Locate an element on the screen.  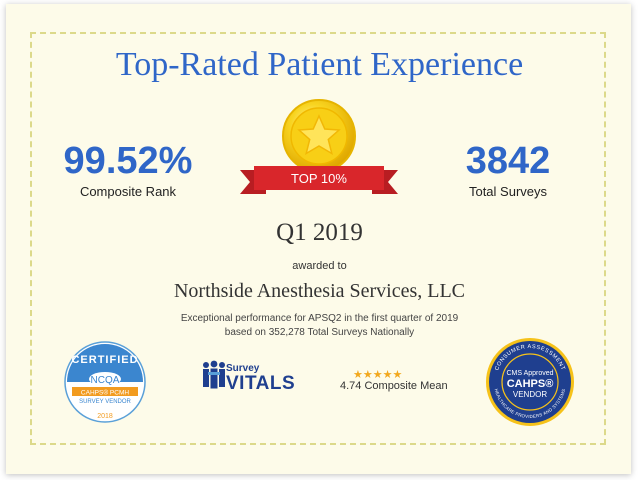
composite-rank-label: Composite Rank is located at coordinates (128, 191).